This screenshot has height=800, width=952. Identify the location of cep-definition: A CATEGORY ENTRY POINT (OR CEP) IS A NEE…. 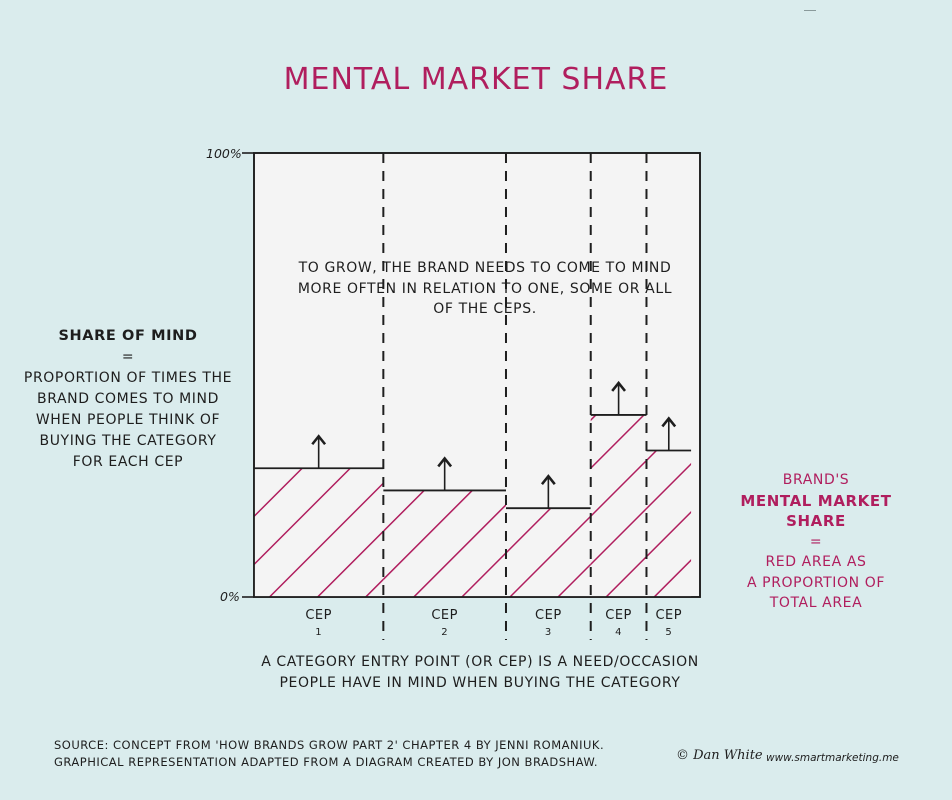
(480, 673).